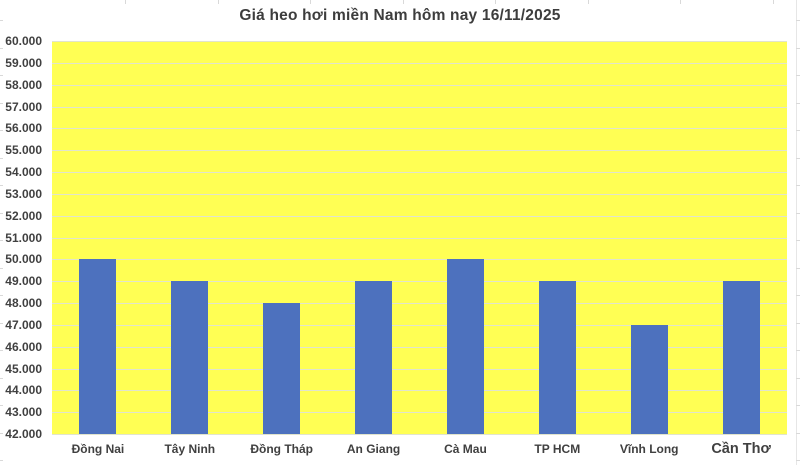  Describe the element at coordinates (741, 449) in the screenshot. I see `x-tick-label: Cần Thơ` at that location.